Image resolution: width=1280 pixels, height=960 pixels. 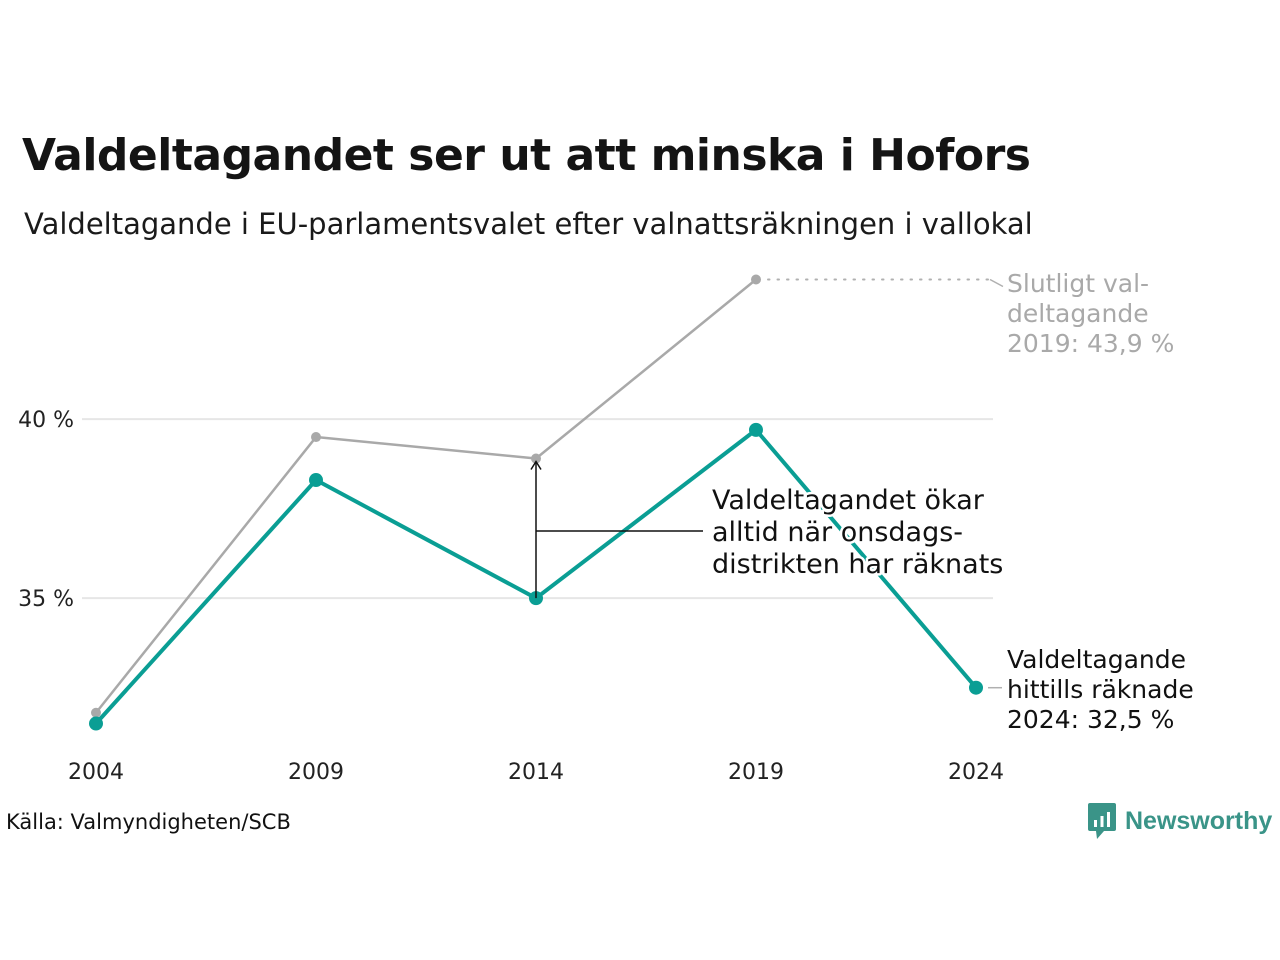 I want to click on brand: Newsworthy, so click(x=1180, y=821).